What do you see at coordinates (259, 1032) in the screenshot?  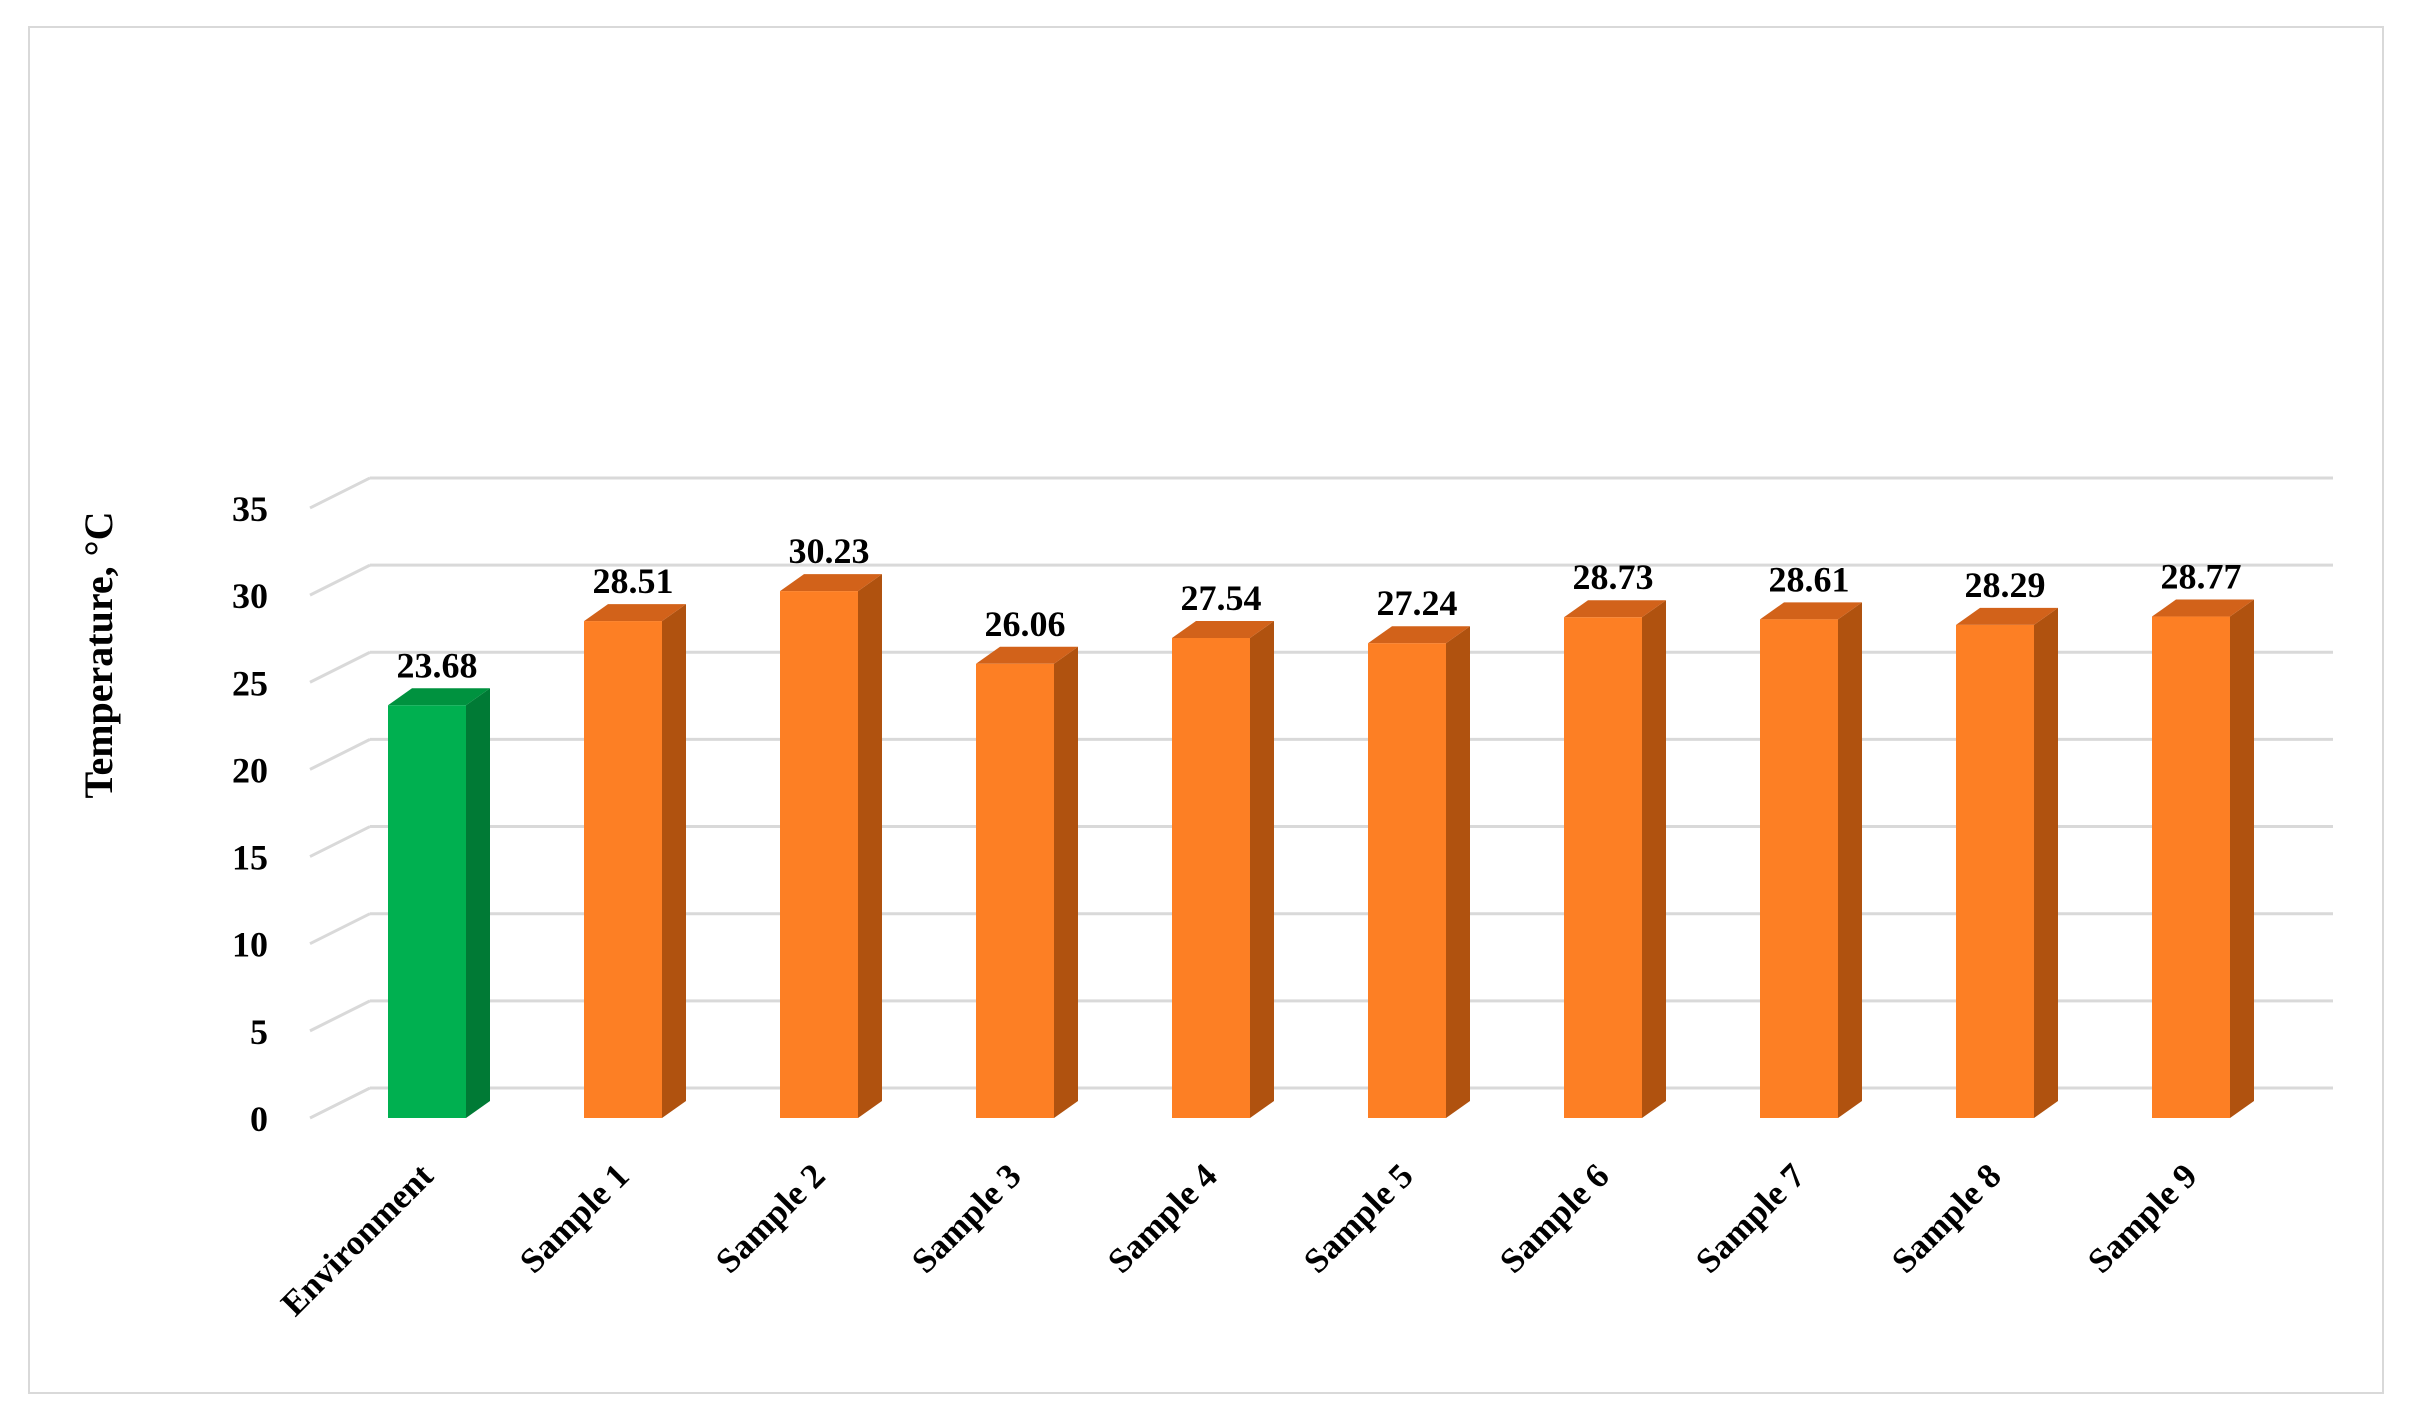 I see `y-tick-label: 5` at bounding box center [259, 1032].